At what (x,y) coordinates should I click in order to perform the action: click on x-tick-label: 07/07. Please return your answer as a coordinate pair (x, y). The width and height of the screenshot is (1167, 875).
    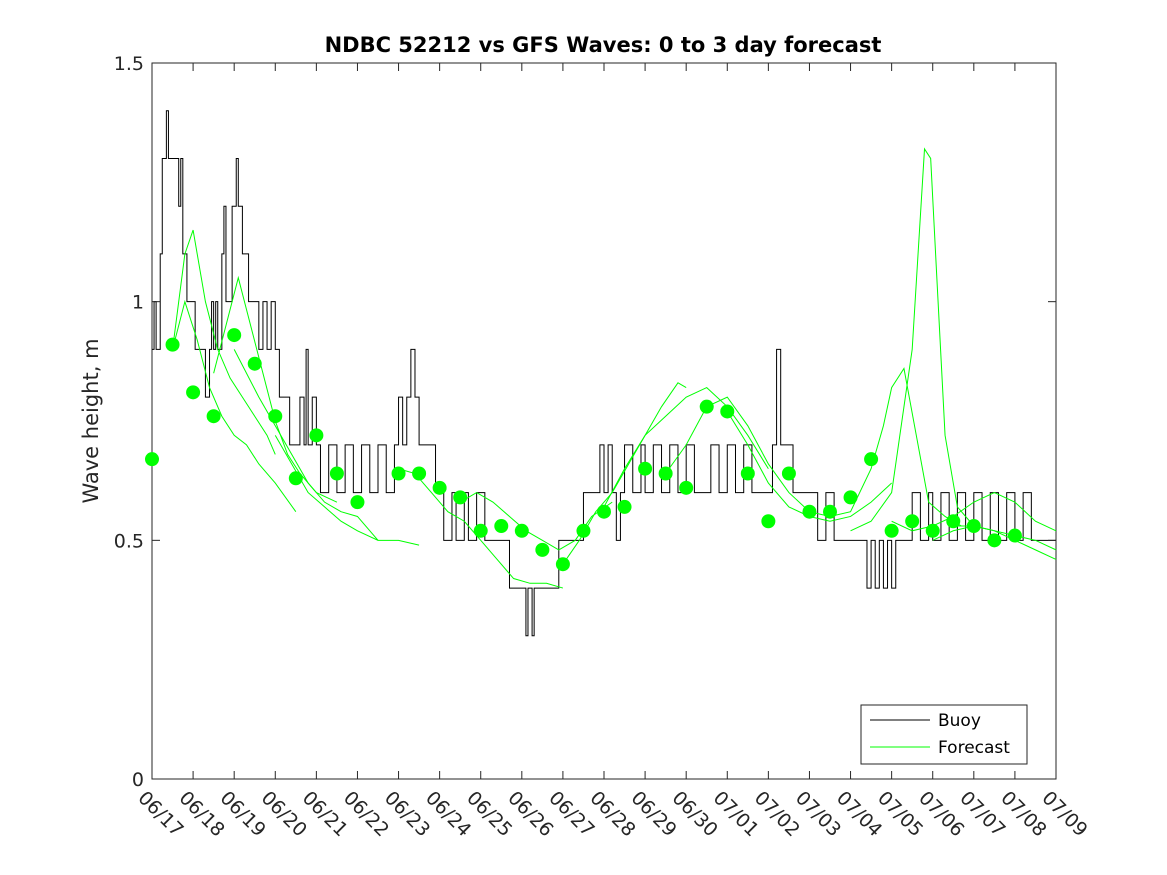
    Looking at the image, I should click on (982, 814).